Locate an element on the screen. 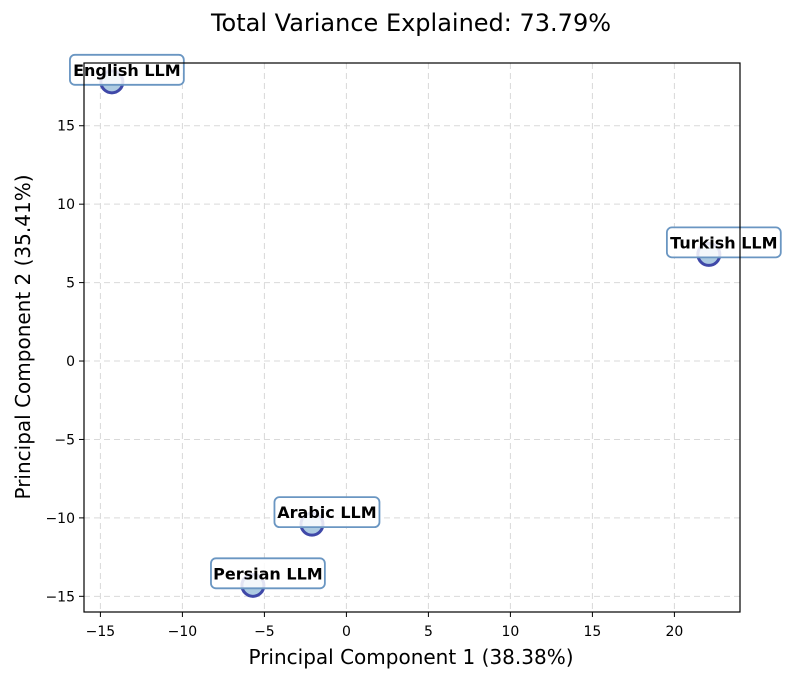 This screenshot has width=793, height=679. x-tick-label: −5 is located at coordinates (264, 632).